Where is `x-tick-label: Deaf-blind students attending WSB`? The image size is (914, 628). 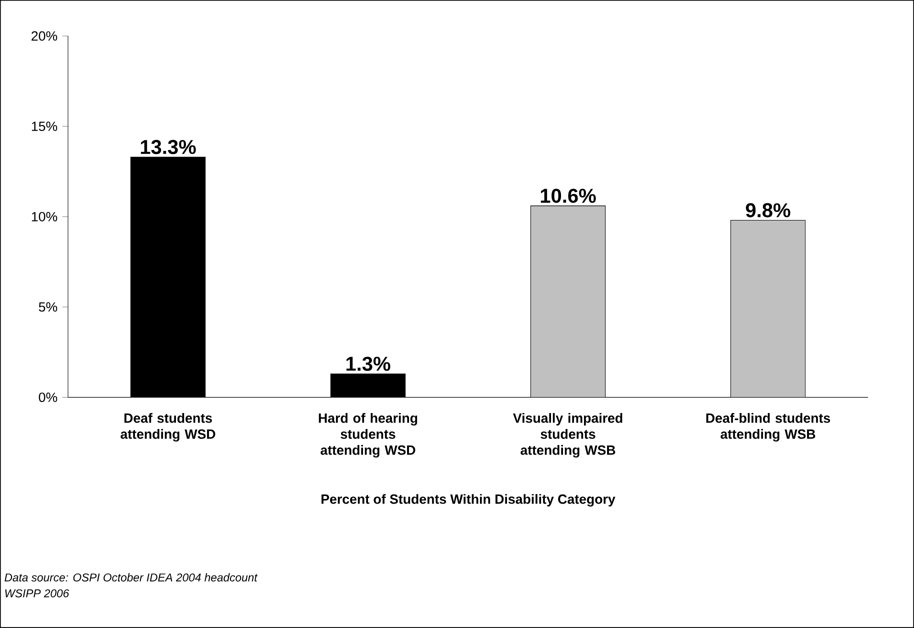 x-tick-label: Deaf-blind students attending WSB is located at coordinates (768, 427).